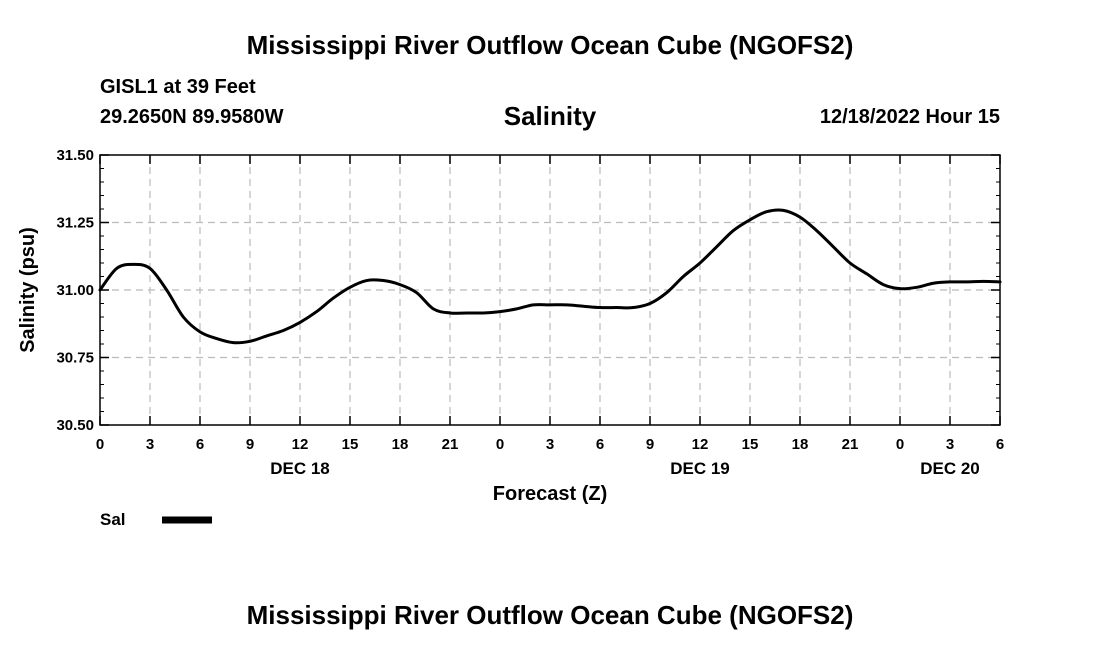 The image size is (1100, 650). Describe the element at coordinates (192, 117) in the screenshot. I see `station-coordinates: 29.2650N 89.9580W` at that location.